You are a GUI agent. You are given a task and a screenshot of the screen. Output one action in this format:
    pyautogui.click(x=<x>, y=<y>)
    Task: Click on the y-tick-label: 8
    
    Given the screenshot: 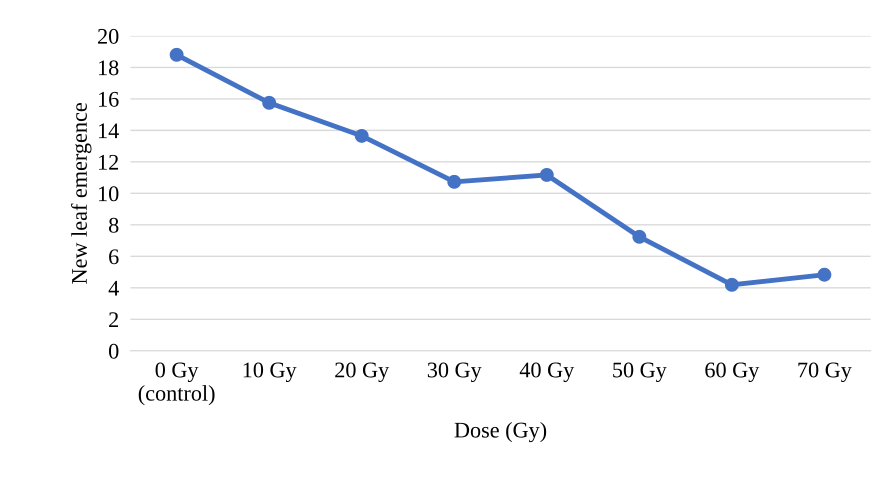 What is the action you would take?
    pyautogui.click(x=113, y=225)
    